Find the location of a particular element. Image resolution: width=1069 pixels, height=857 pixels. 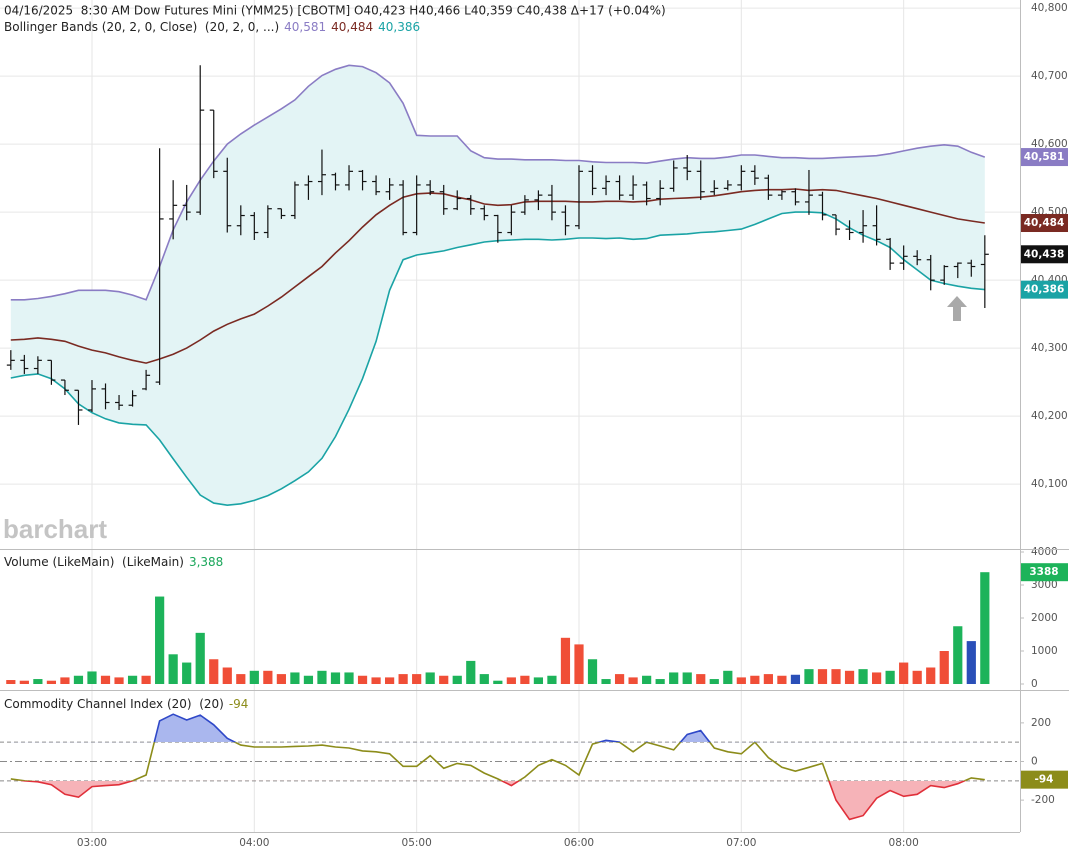

y-tick-label: 40,700 is located at coordinates (1049, 76).